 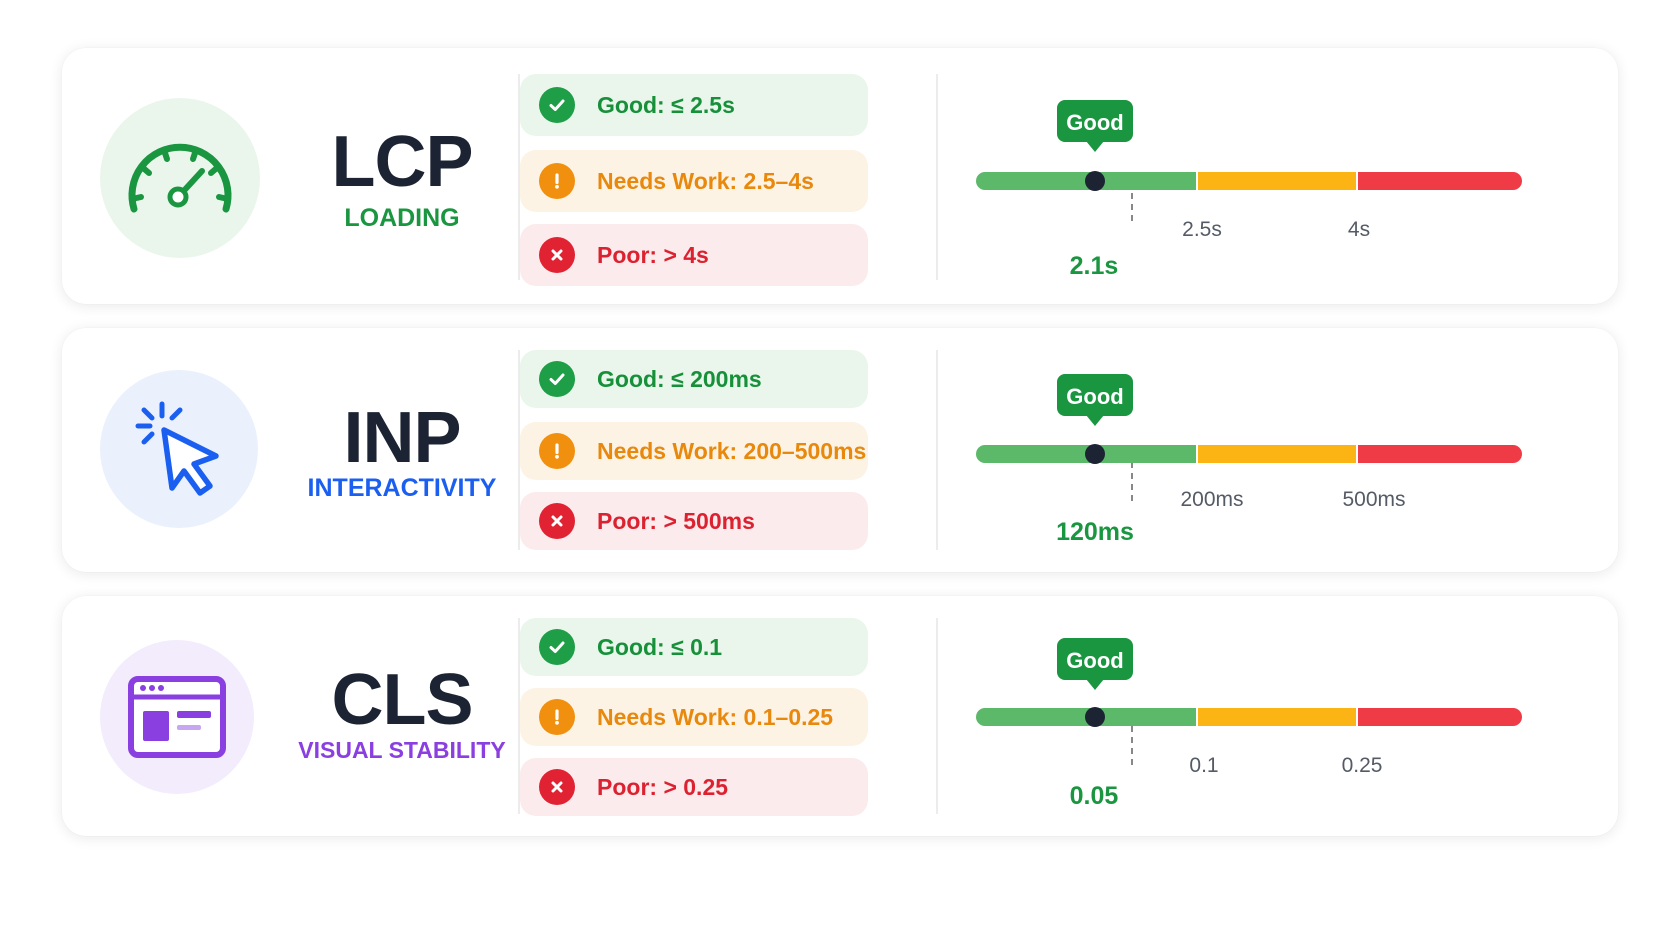 I want to click on threshold-needs-work: Needs Work: 0.1–0.25, so click(x=694, y=717).